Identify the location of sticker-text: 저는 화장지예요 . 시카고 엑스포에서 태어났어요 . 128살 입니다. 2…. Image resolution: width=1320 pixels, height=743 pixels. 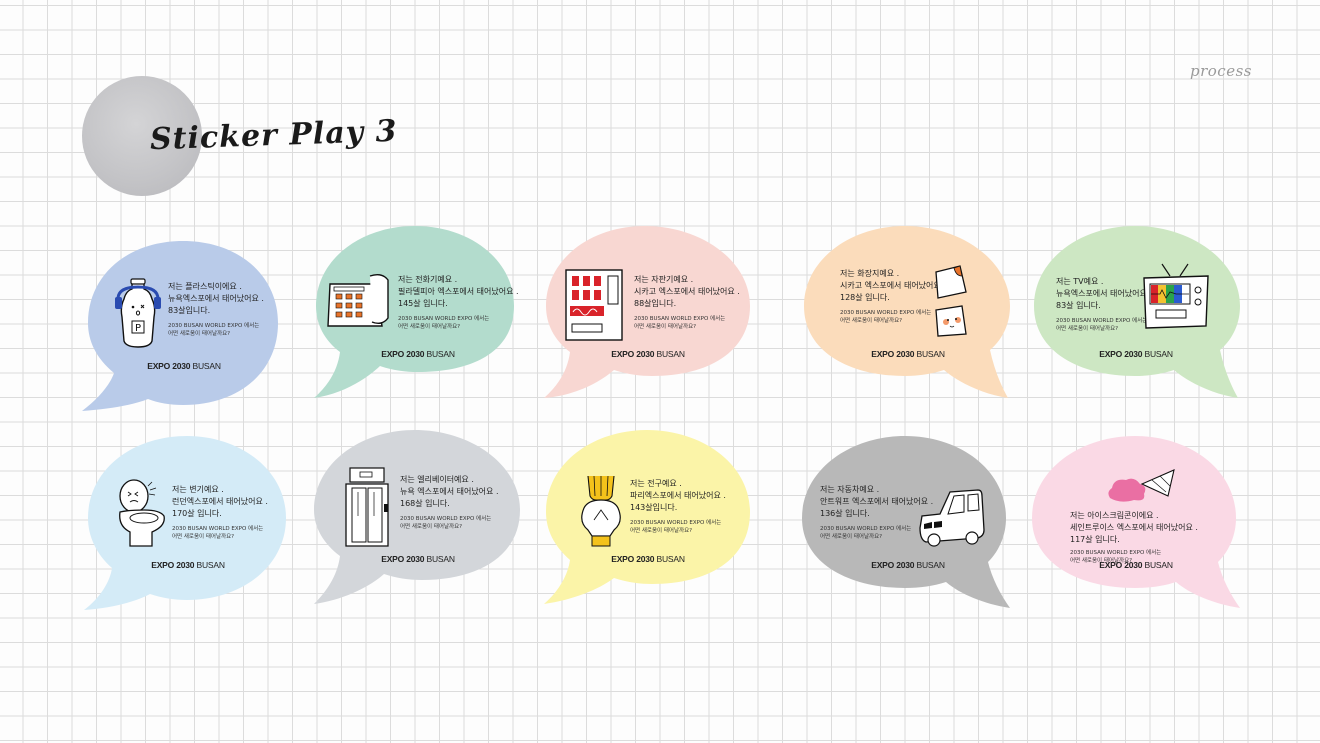
(893, 296).